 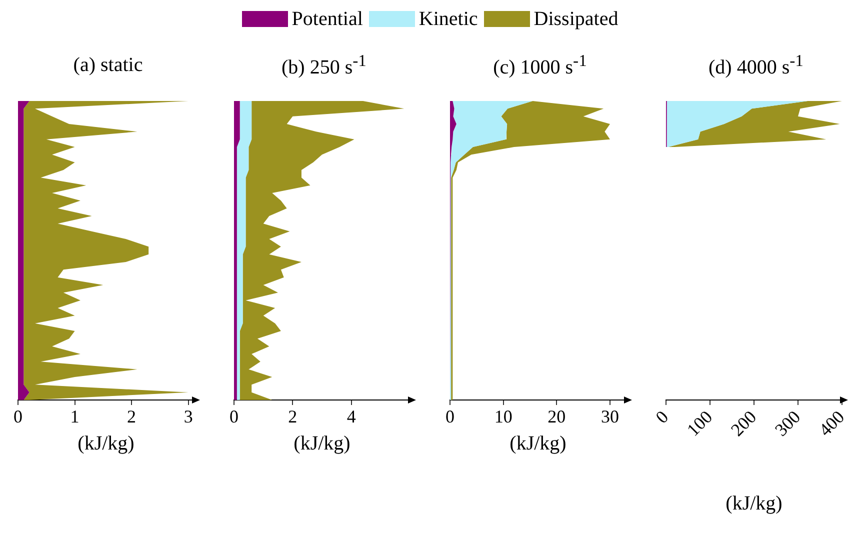 I want to click on x-tick-label: 4, so click(x=351, y=416).